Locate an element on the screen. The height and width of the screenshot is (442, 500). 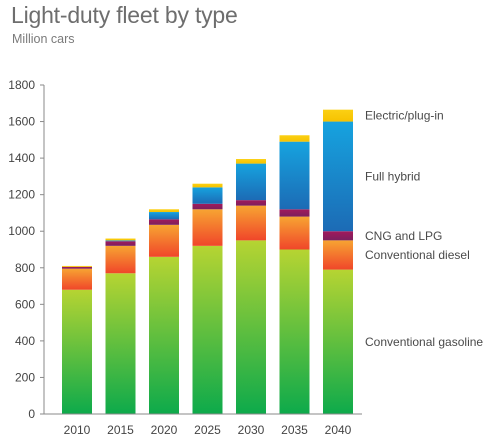
bar-cng-and-lpg-2035 is located at coordinates (294, 213).